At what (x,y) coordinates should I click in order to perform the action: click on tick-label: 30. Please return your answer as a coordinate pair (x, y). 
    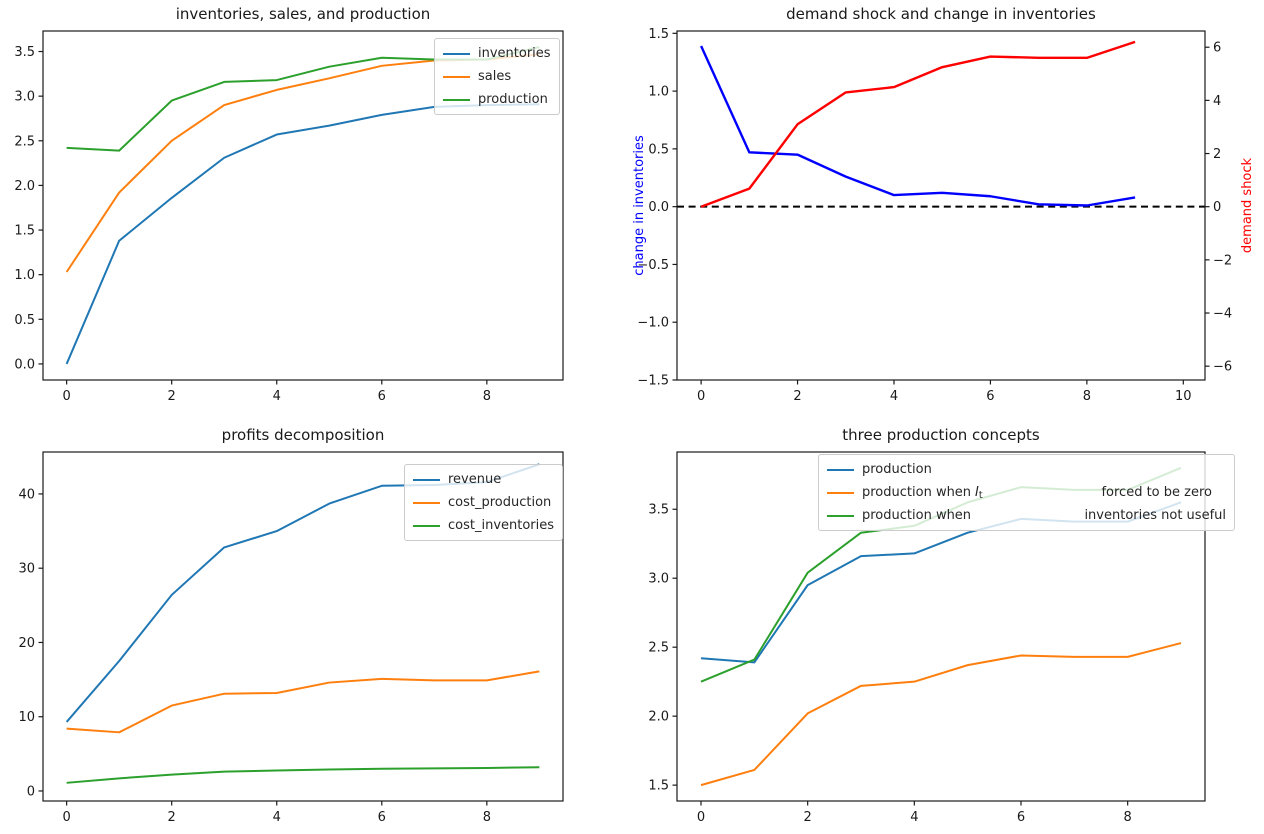
    Looking at the image, I should click on (26, 569).